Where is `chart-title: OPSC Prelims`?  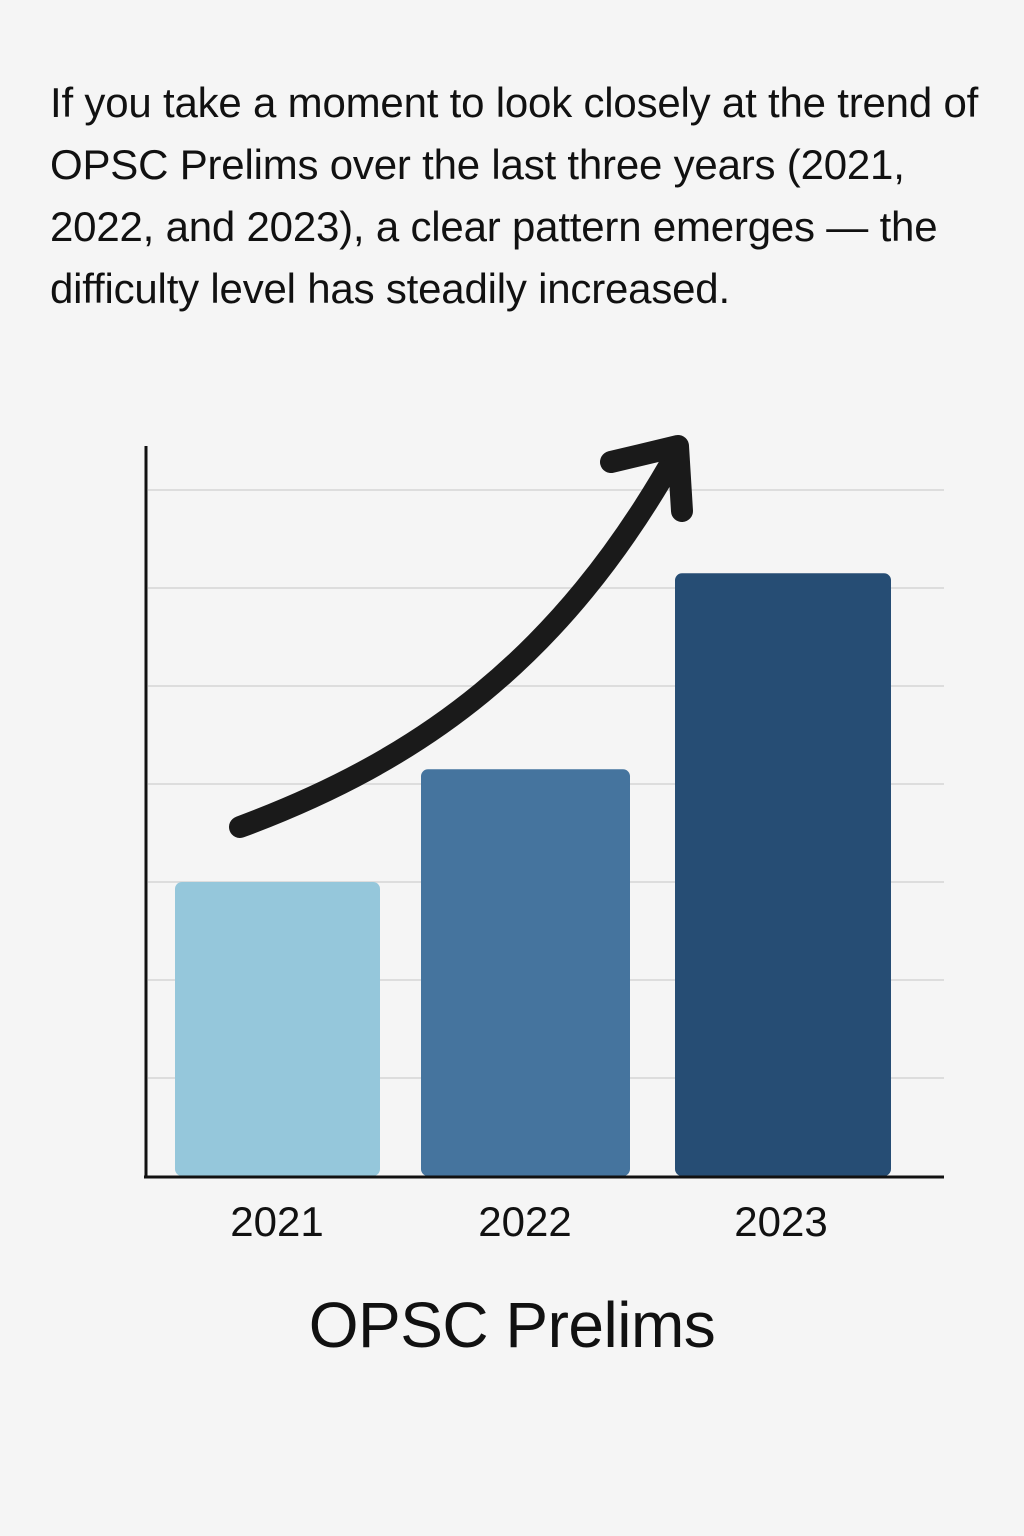 chart-title: OPSC Prelims is located at coordinates (512, 1325).